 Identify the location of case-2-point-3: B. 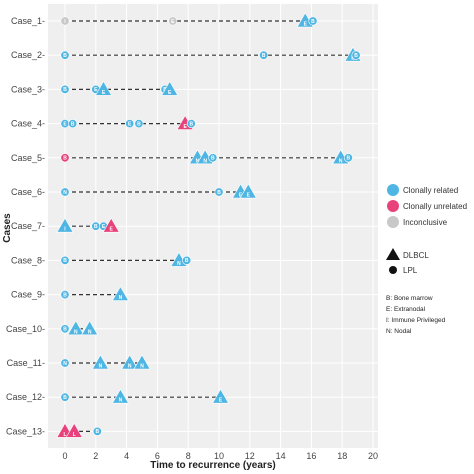
(356, 55).